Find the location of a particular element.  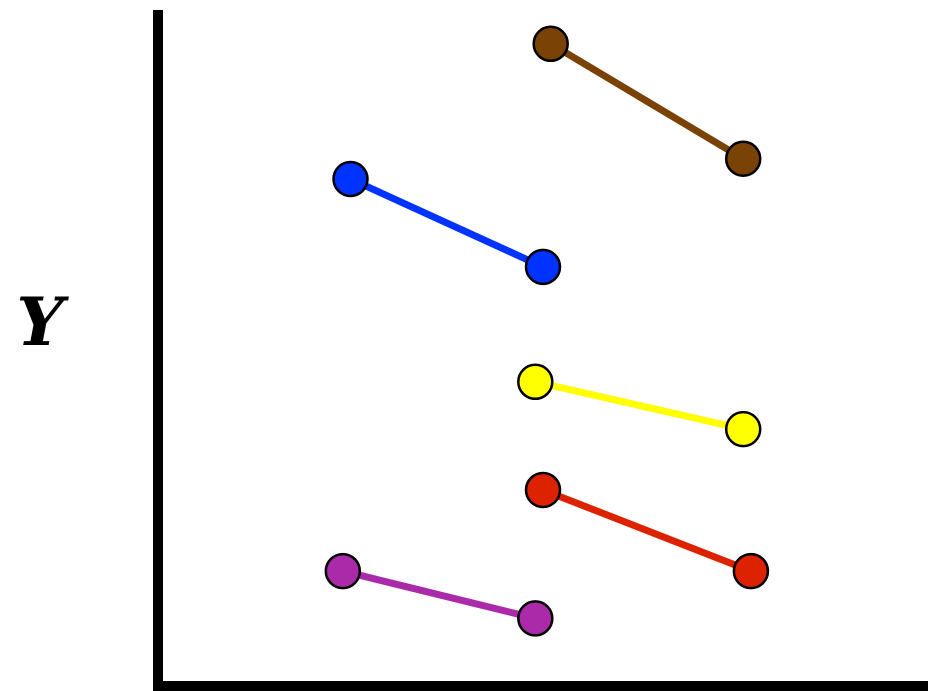

series-5-line is located at coordinates (439, 594).